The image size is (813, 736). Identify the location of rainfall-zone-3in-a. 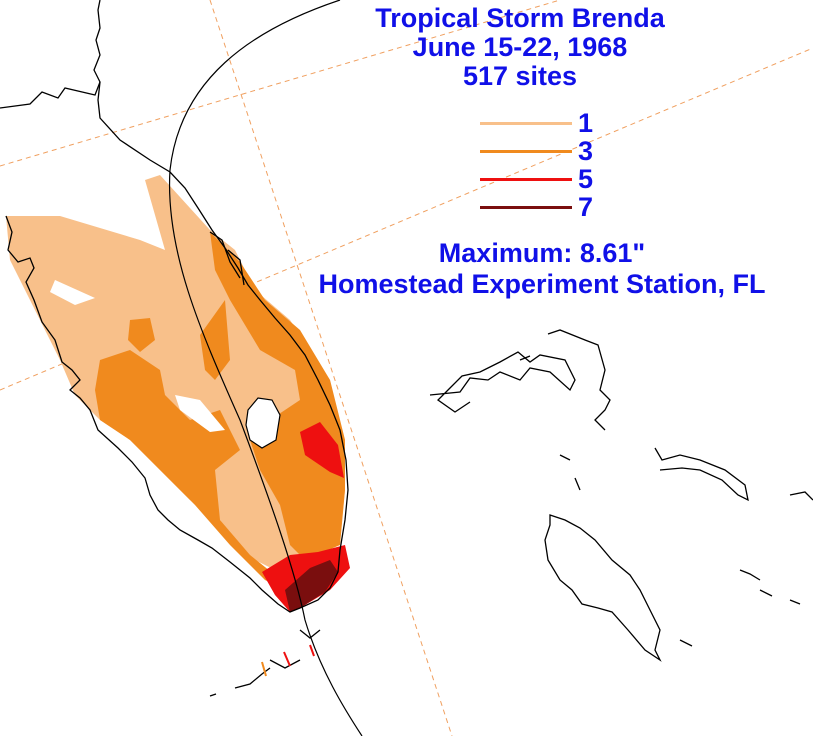
(277, 396).